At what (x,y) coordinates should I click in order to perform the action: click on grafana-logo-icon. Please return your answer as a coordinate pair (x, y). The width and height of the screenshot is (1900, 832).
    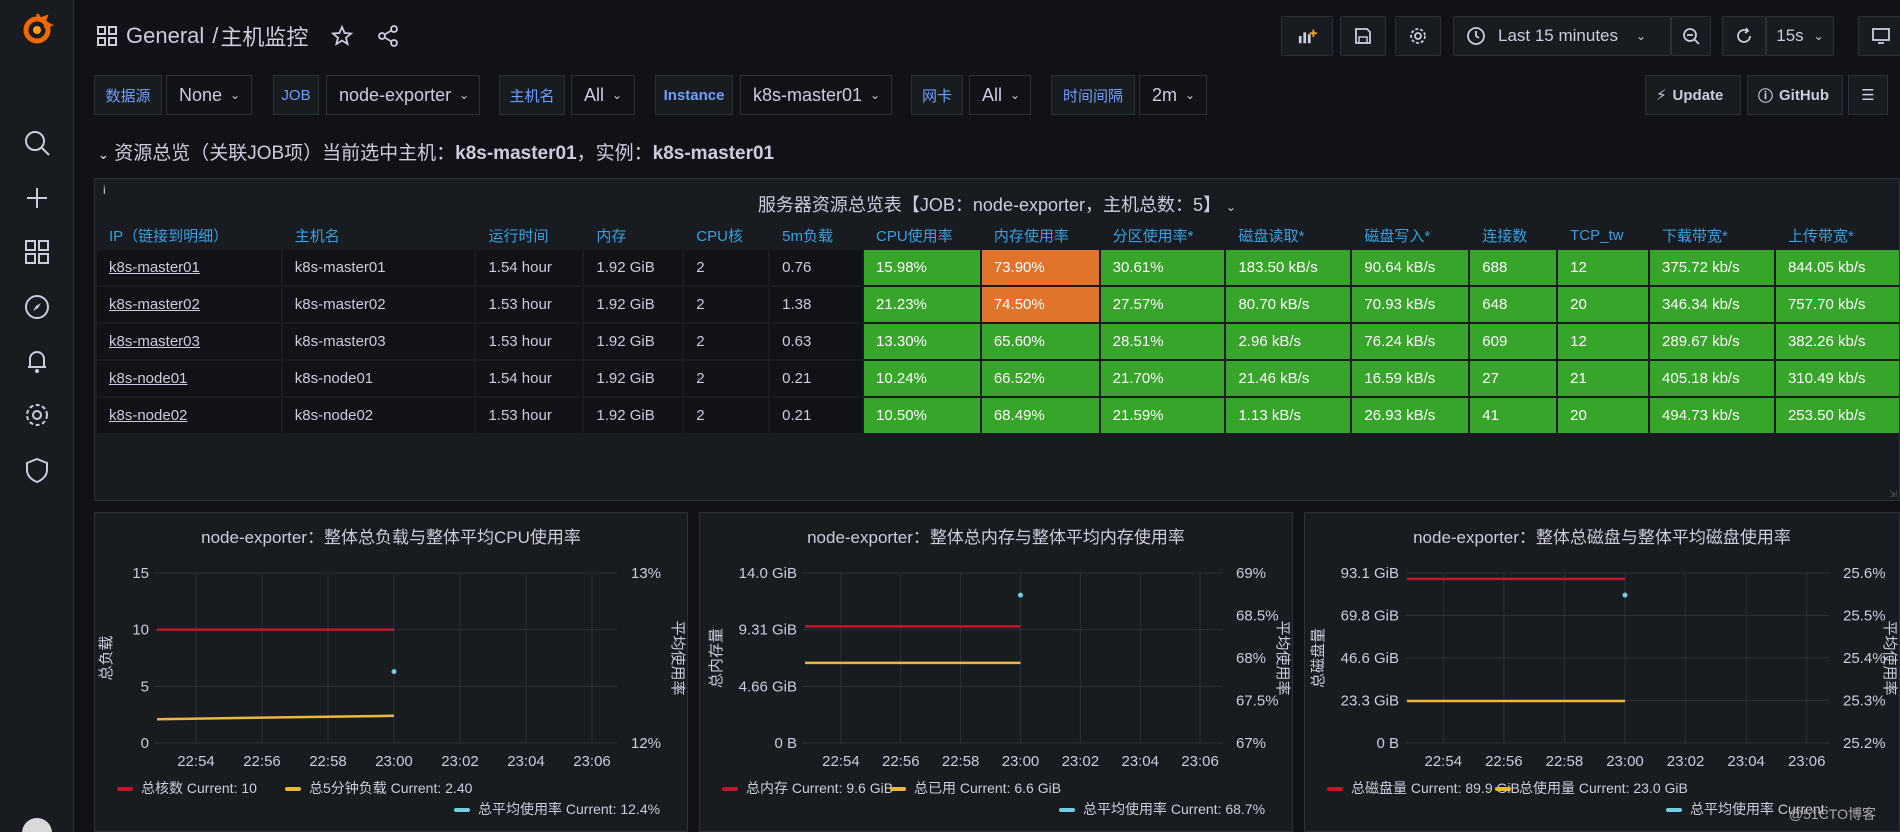
    Looking at the image, I should click on (37, 27).